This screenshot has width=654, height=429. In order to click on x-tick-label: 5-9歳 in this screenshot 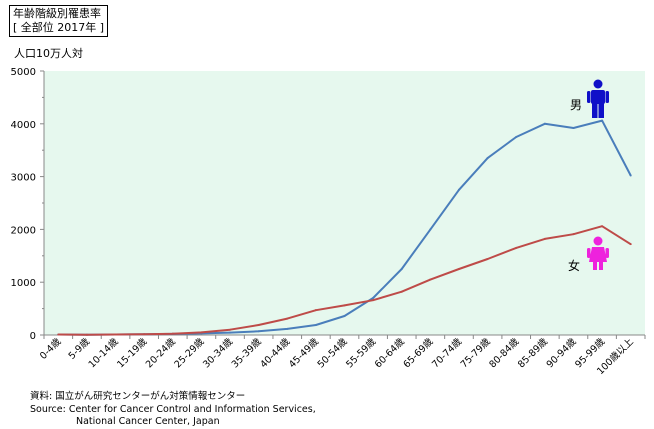, I will do `click(79, 348)`.